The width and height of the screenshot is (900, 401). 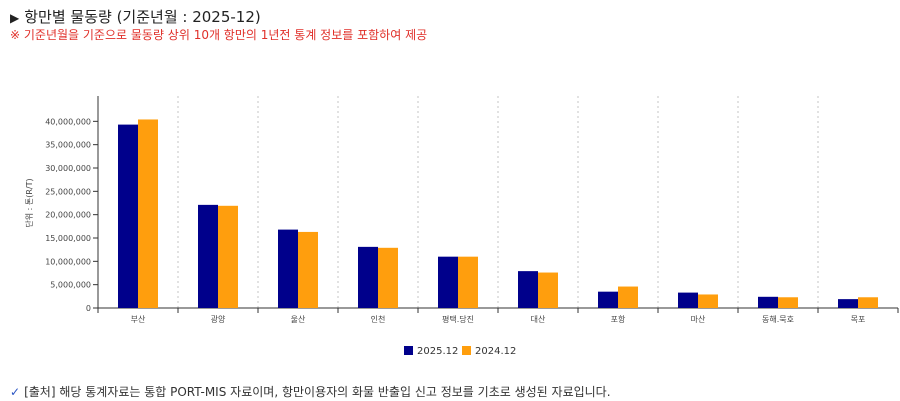 What do you see at coordinates (68, 238) in the screenshot?
I see `y-tick-label: 15,000,000` at bounding box center [68, 238].